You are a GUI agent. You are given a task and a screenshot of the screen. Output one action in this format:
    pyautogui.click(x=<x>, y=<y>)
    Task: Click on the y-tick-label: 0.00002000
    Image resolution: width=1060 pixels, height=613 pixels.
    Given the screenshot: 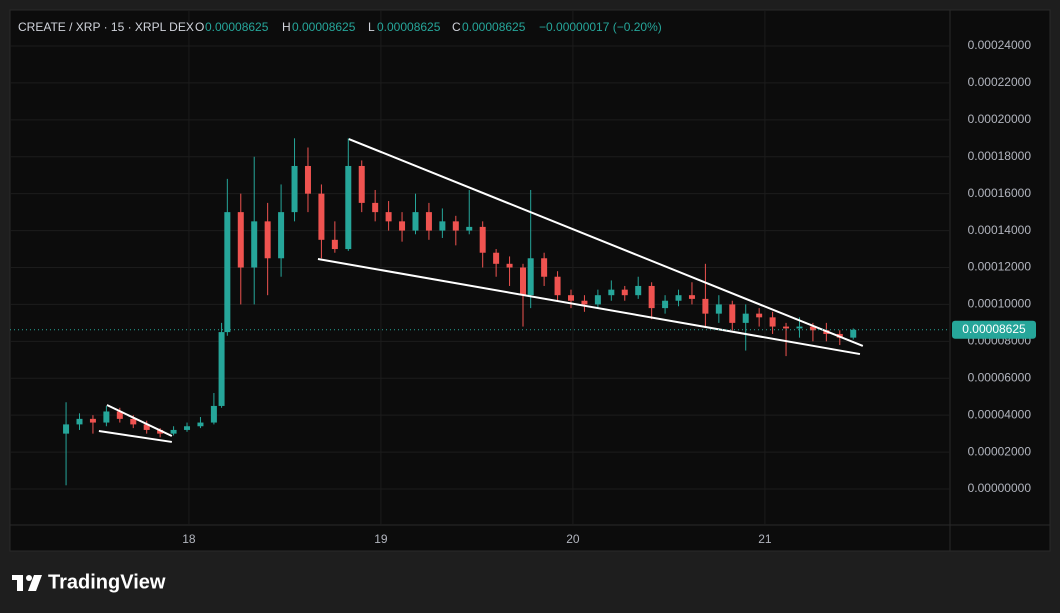 What is the action you would take?
    pyautogui.click(x=1000, y=451)
    